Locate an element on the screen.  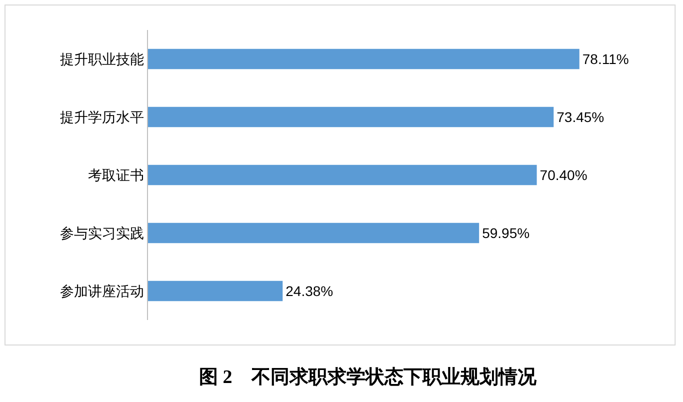
data-label: 78.11% is located at coordinates (605, 59).